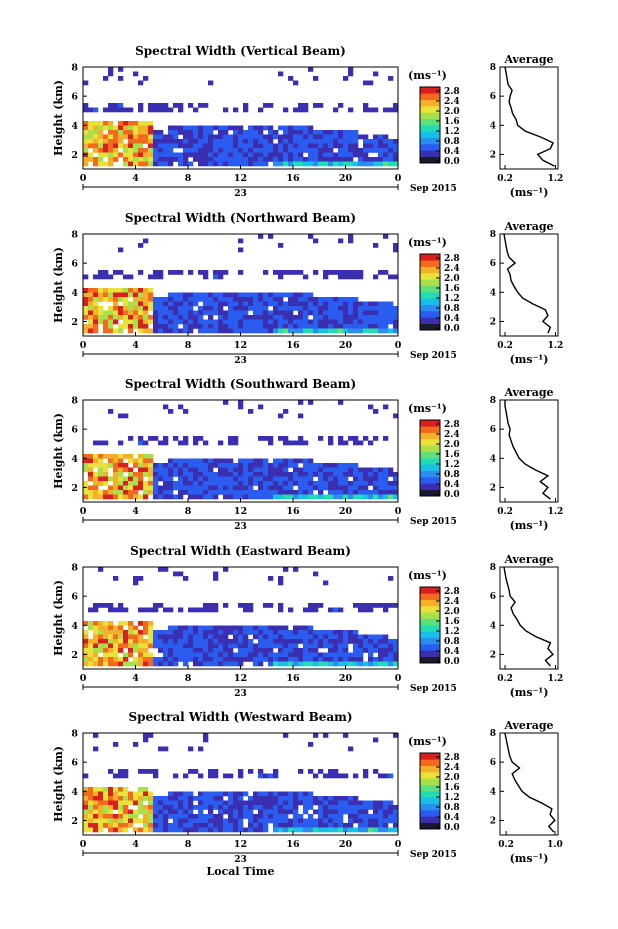 This screenshot has width=618, height=929. What do you see at coordinates (452, 788) in the screenshot?
I see `colorbar-tick-label: 1.6` at bounding box center [452, 788].